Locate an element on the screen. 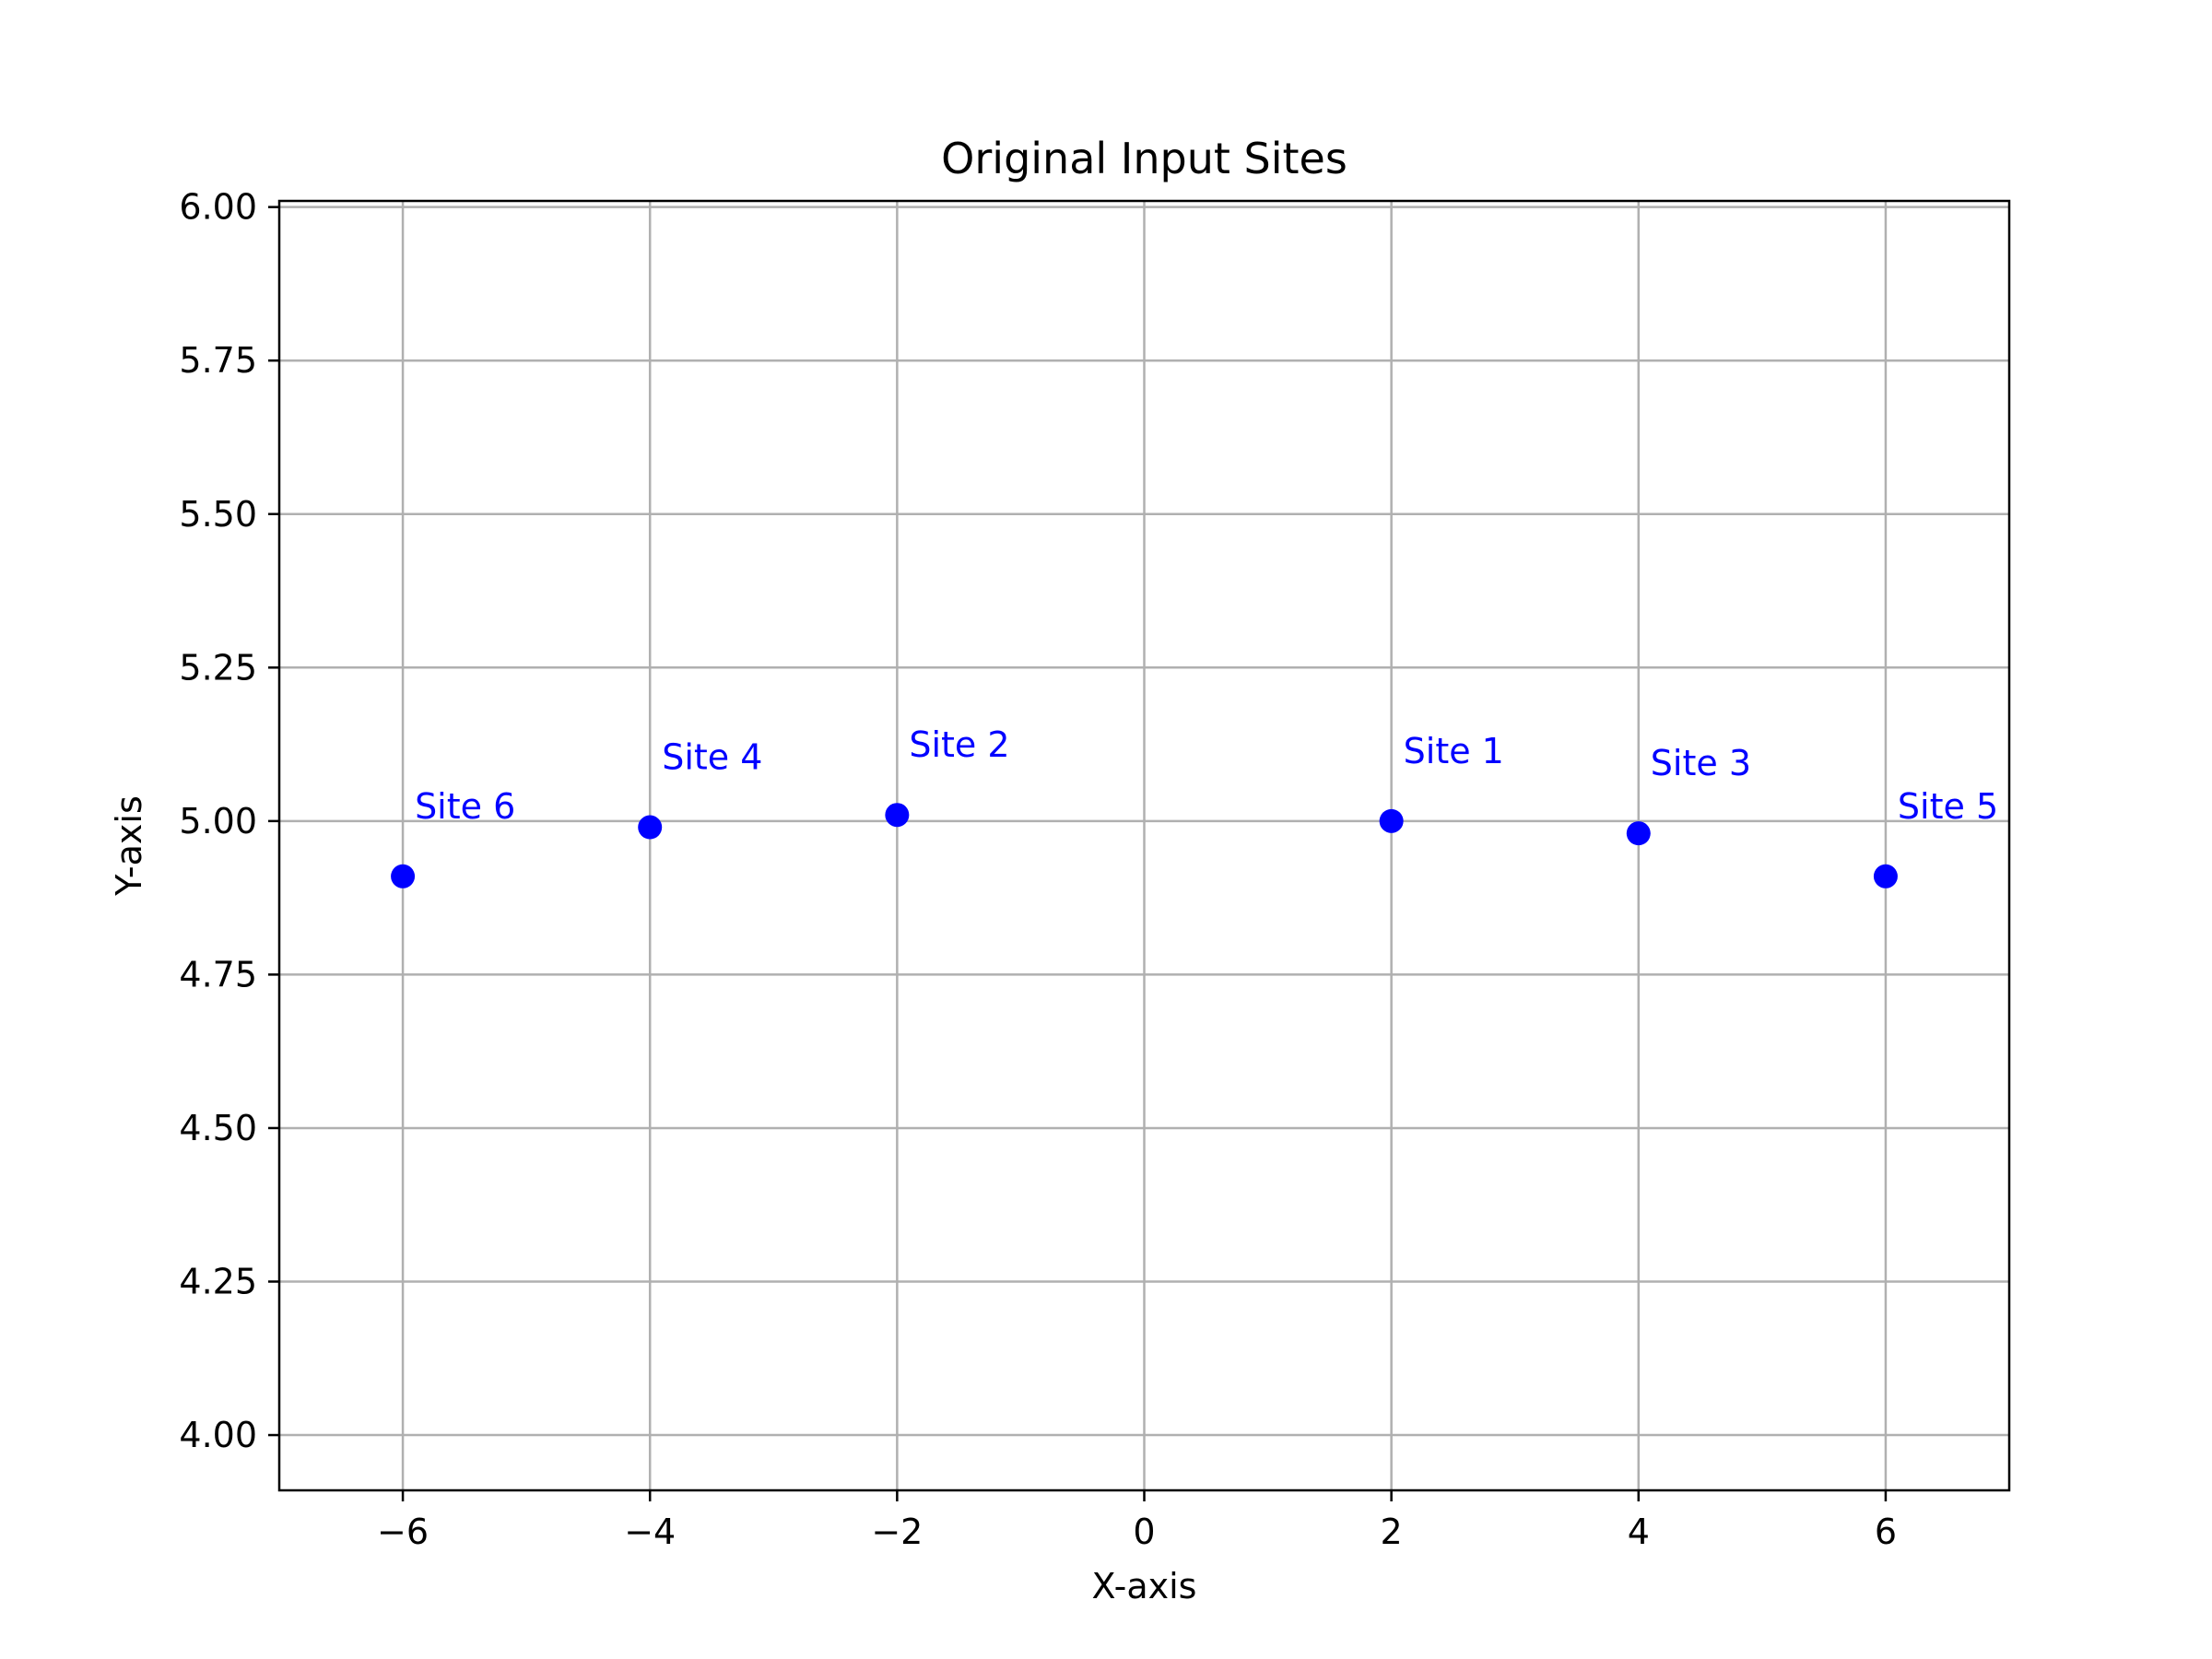  data-points: Site 1 Site 2 Site 3 Site 4 Site 5 Site 6 is located at coordinates (1194, 806).